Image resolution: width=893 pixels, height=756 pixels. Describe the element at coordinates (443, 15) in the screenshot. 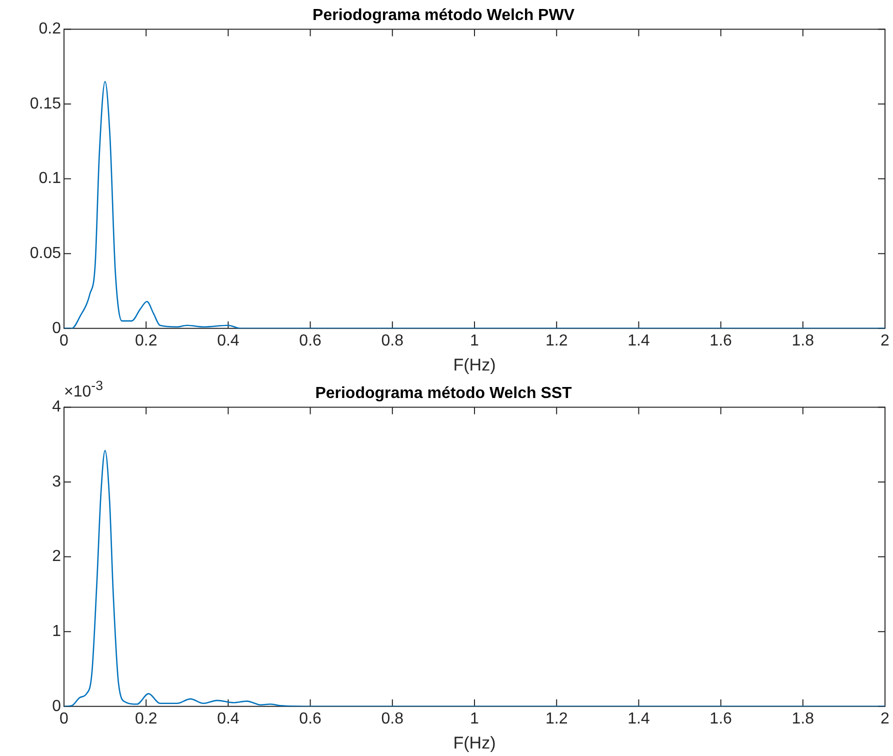

I see `chart-title: Periodograma método Welch PWV` at that location.